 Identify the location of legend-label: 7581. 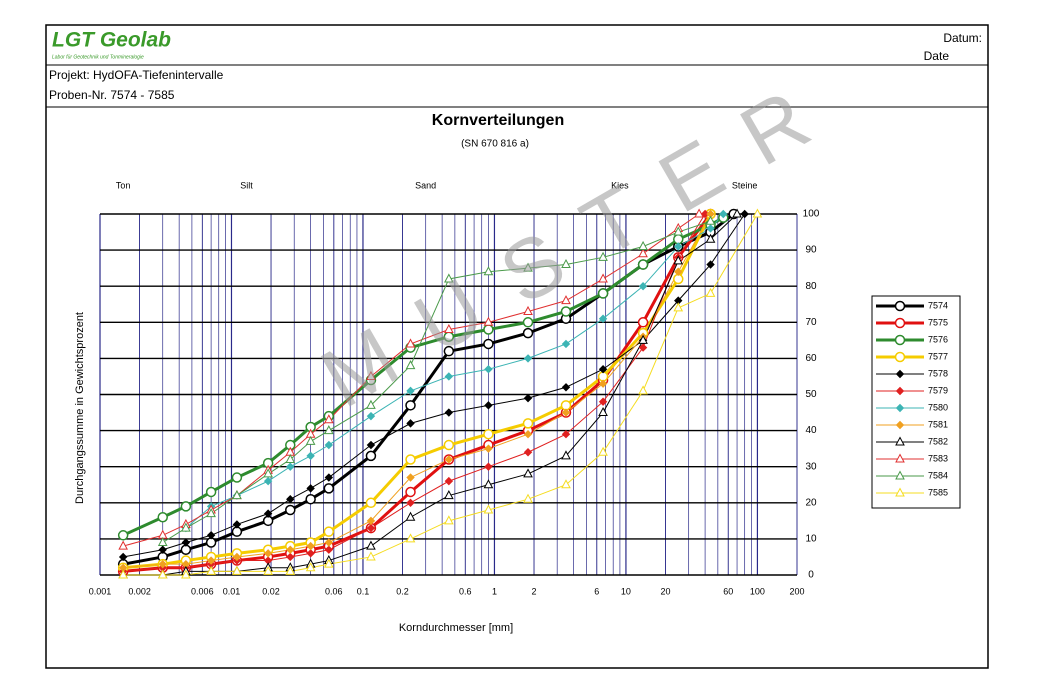
(938, 424).